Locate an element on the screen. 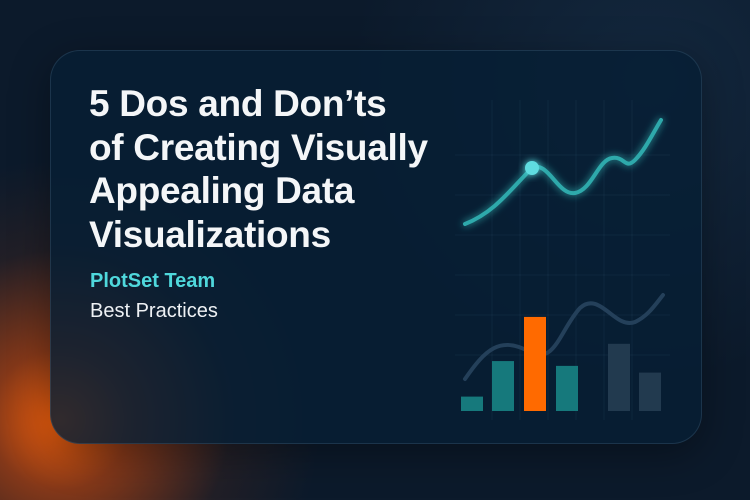 The width and height of the screenshot is (750, 500). author-label: PlotSet Team is located at coordinates (153, 281).